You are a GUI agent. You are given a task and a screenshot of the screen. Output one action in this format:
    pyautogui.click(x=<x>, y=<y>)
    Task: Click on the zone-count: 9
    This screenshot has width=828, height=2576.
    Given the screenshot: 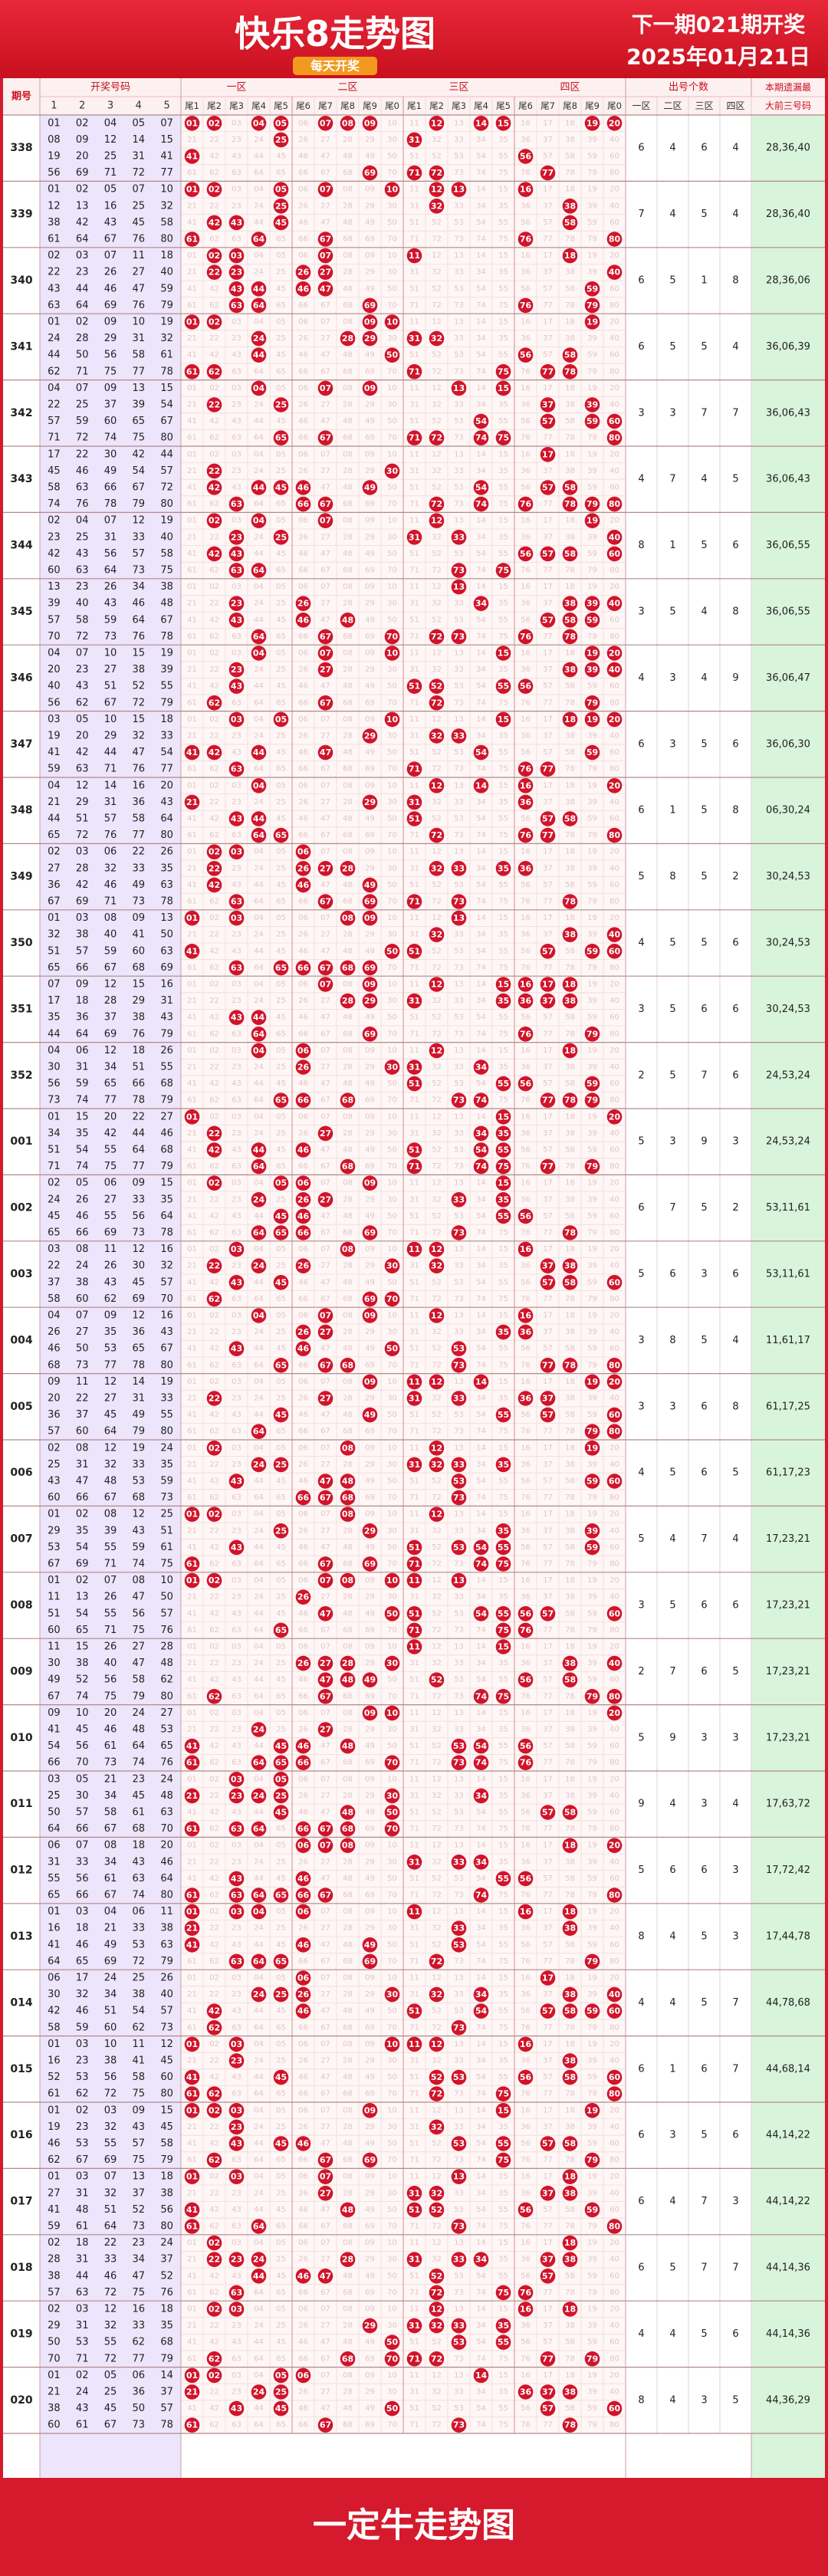 What is the action you would take?
    pyautogui.click(x=641, y=1804)
    